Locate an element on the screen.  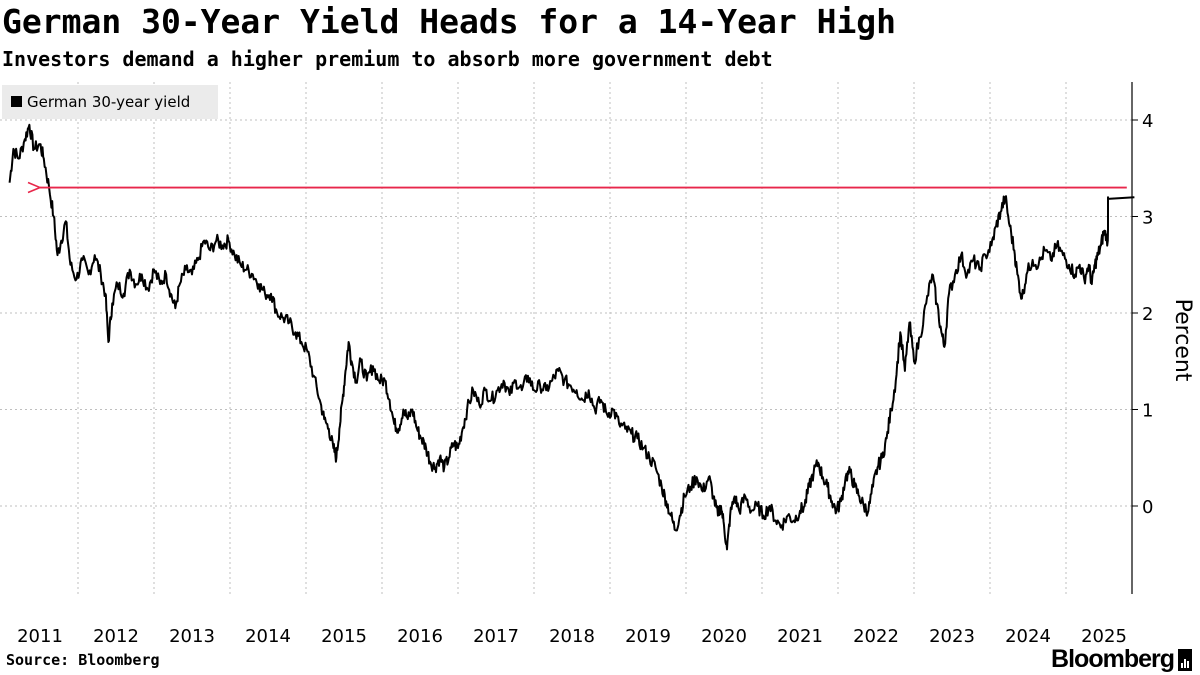
x-tick-label-2016: 2016 is located at coordinates (420, 636).